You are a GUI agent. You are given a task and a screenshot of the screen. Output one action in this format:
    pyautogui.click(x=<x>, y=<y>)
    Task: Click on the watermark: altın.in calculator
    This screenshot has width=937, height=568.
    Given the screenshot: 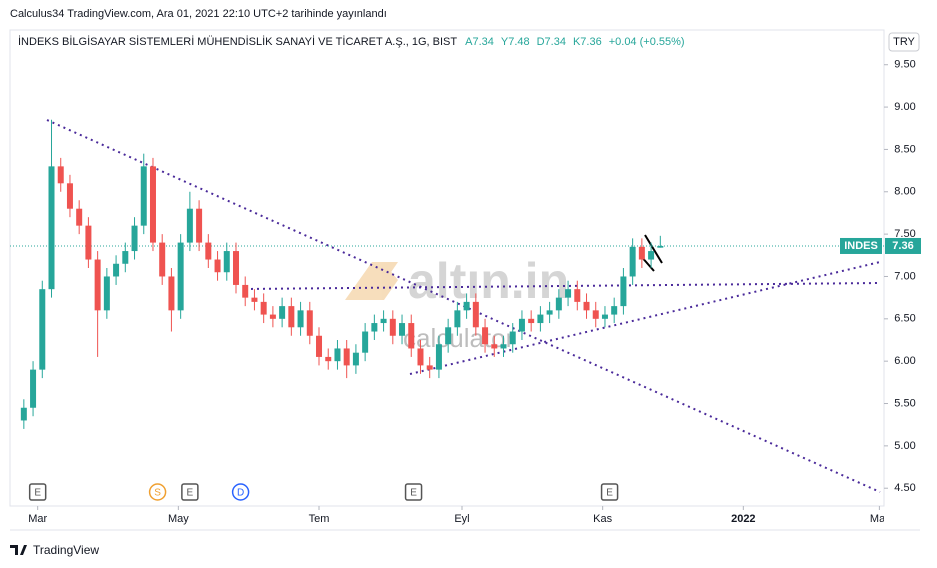 What is the action you would take?
    pyautogui.click(x=457, y=303)
    